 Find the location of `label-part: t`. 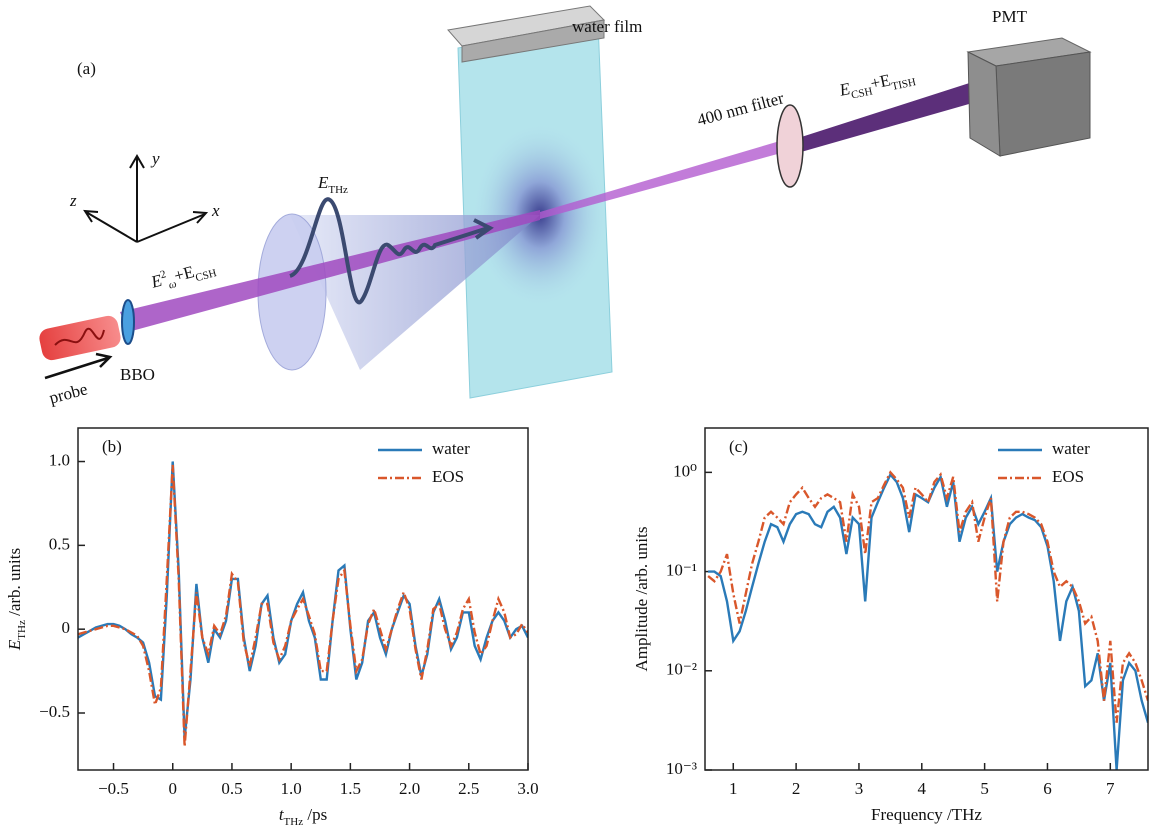

label-part: t is located at coordinates (282, 814).